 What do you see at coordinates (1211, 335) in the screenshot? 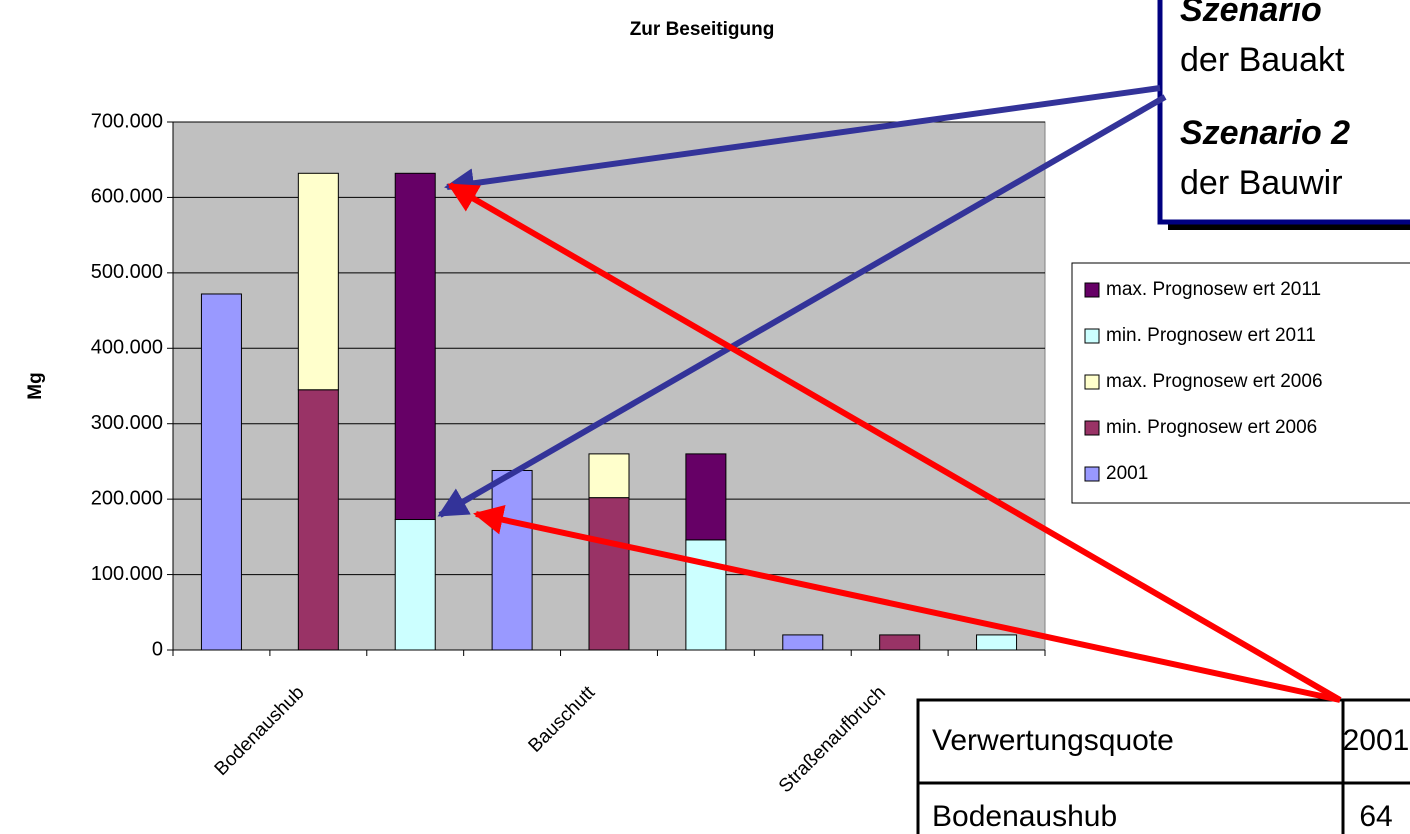
I see `legend-label: min. Prognosew ert 2011` at bounding box center [1211, 335].